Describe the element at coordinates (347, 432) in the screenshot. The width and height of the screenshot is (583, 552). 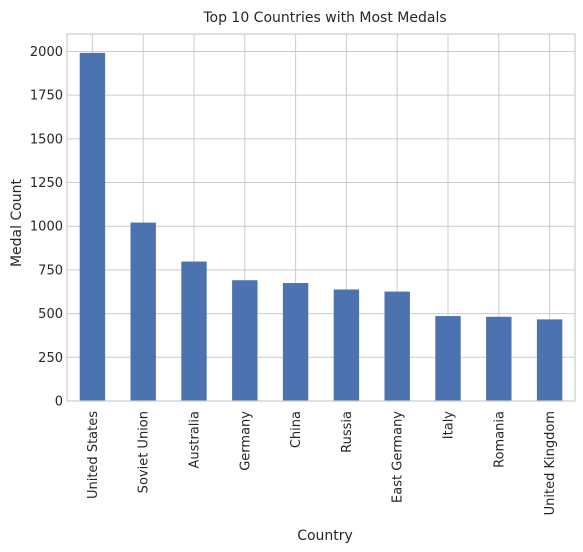
I see `x-tick-label: Russia` at that location.